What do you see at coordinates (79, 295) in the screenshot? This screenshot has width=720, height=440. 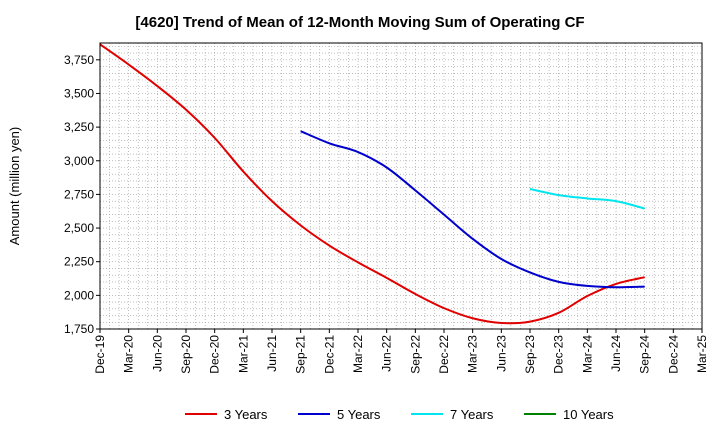 I see `y-tick-label: 2,000` at bounding box center [79, 295].